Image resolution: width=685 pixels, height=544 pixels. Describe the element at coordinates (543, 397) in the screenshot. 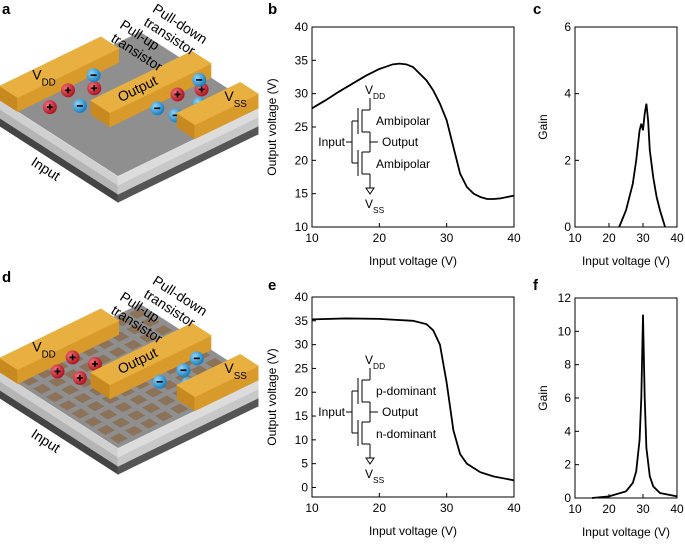

I see `y-axis-label: Gain` at that location.